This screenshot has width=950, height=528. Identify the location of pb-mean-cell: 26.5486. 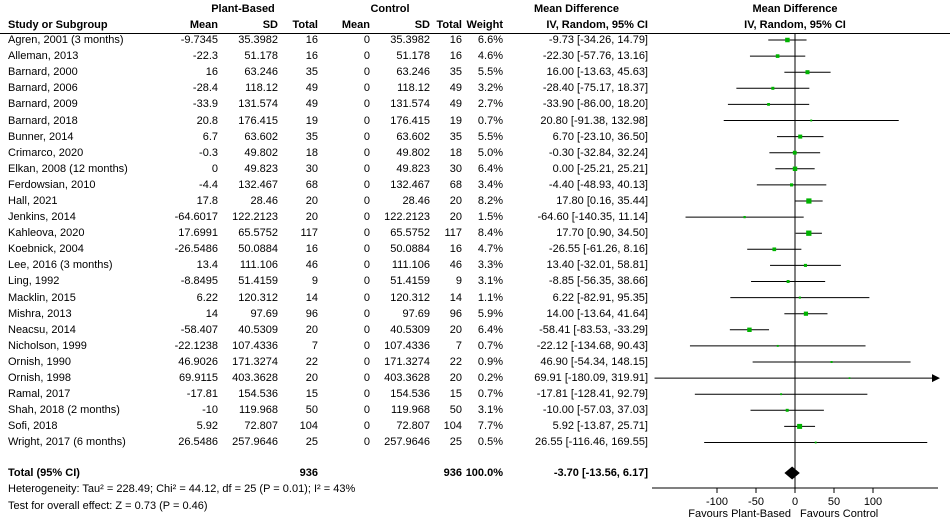
(198, 442).